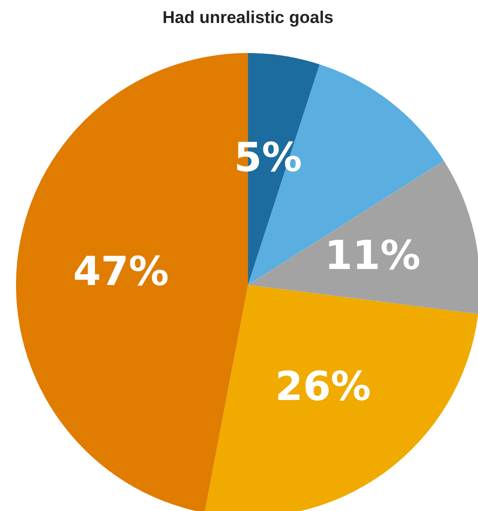  I want to click on data-label: 11%, so click(372, 256).